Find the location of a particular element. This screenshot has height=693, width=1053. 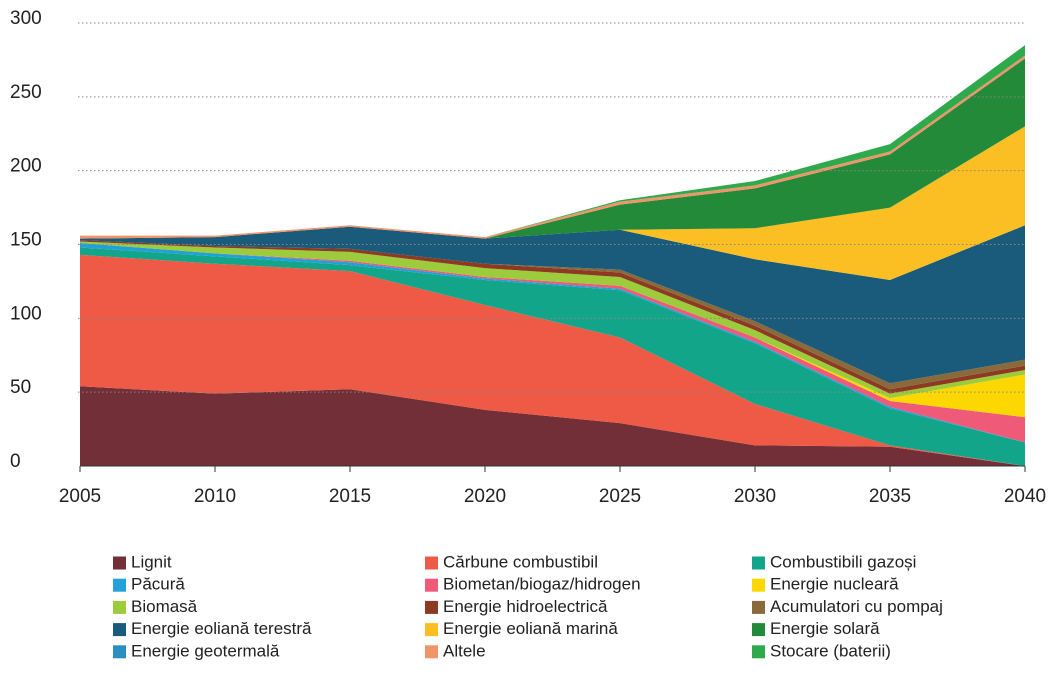

legend-label: Energie eoliană terestră is located at coordinates (221, 628).